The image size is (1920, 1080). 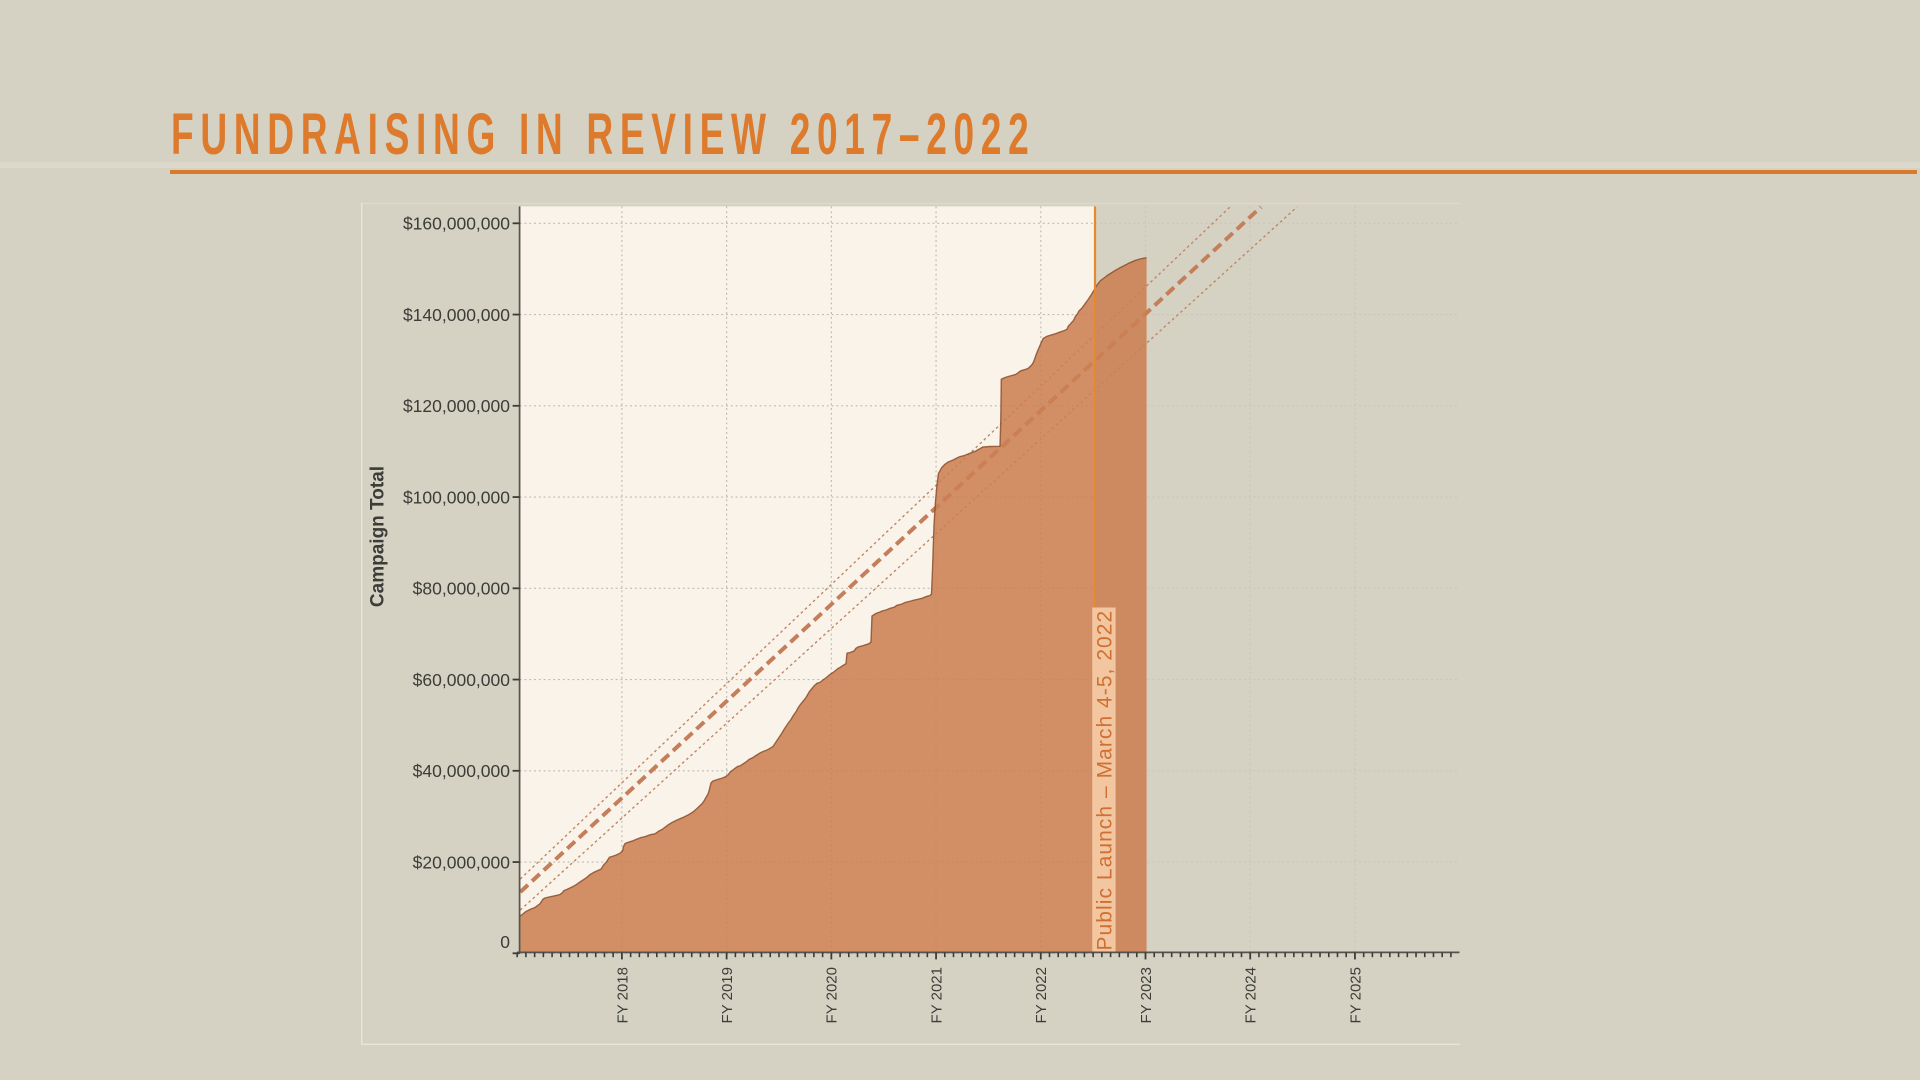 What do you see at coordinates (622, 995) in the screenshot?
I see `svg-text: FY 2018` at bounding box center [622, 995].